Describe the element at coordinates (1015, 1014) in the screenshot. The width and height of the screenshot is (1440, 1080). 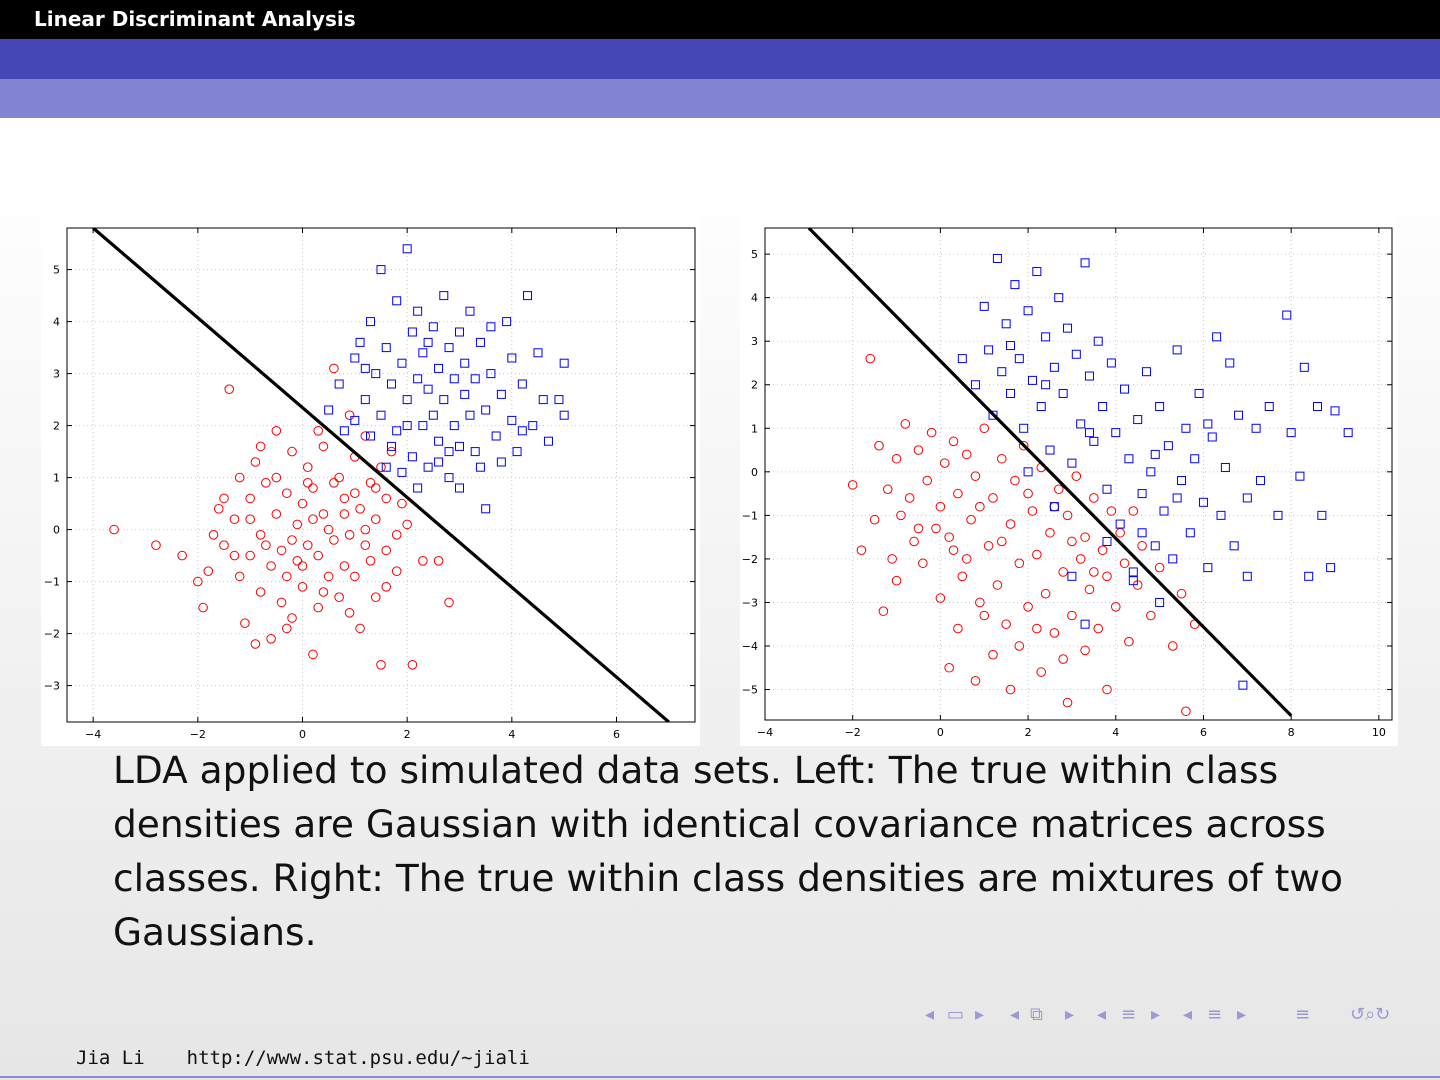
I see `nav-prev-subsection-icon: ◂` at that location.